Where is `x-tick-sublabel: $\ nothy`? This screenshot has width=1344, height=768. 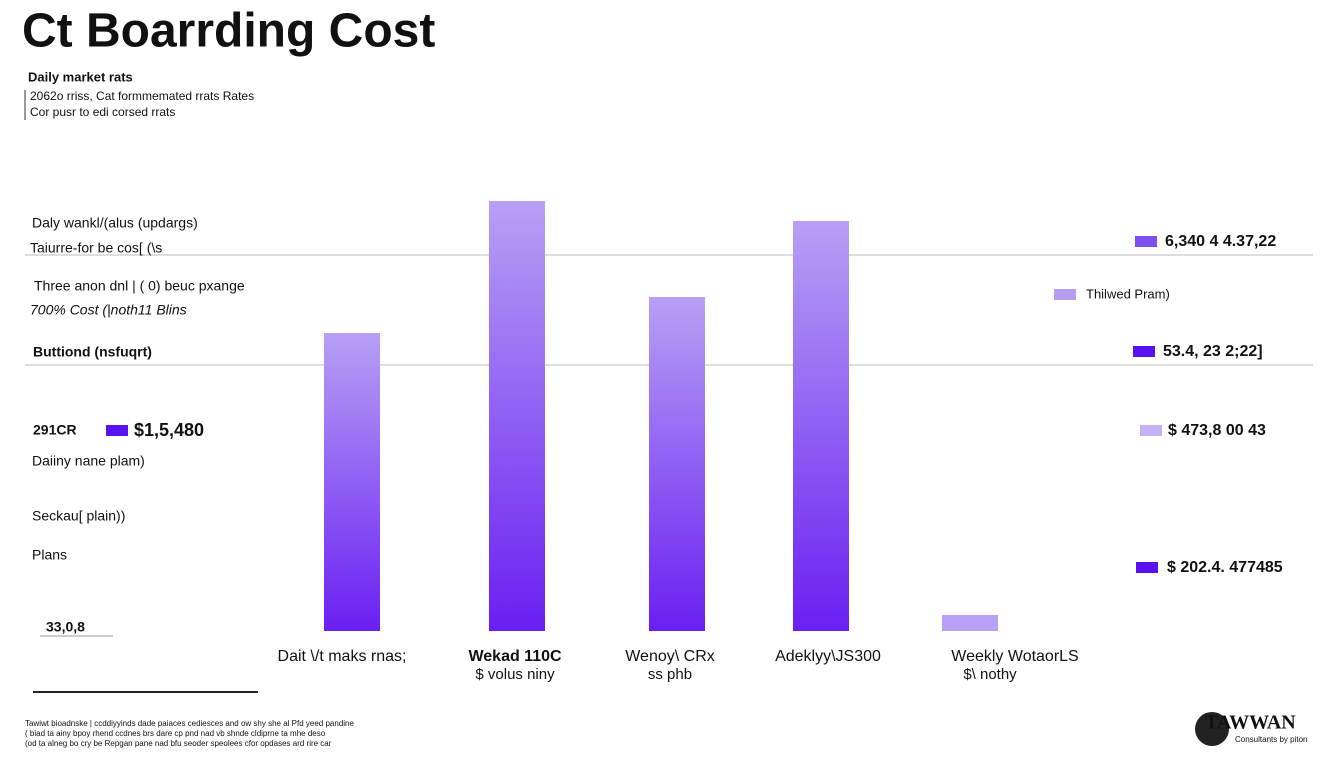
x-tick-sublabel: $\ nothy is located at coordinates (990, 674).